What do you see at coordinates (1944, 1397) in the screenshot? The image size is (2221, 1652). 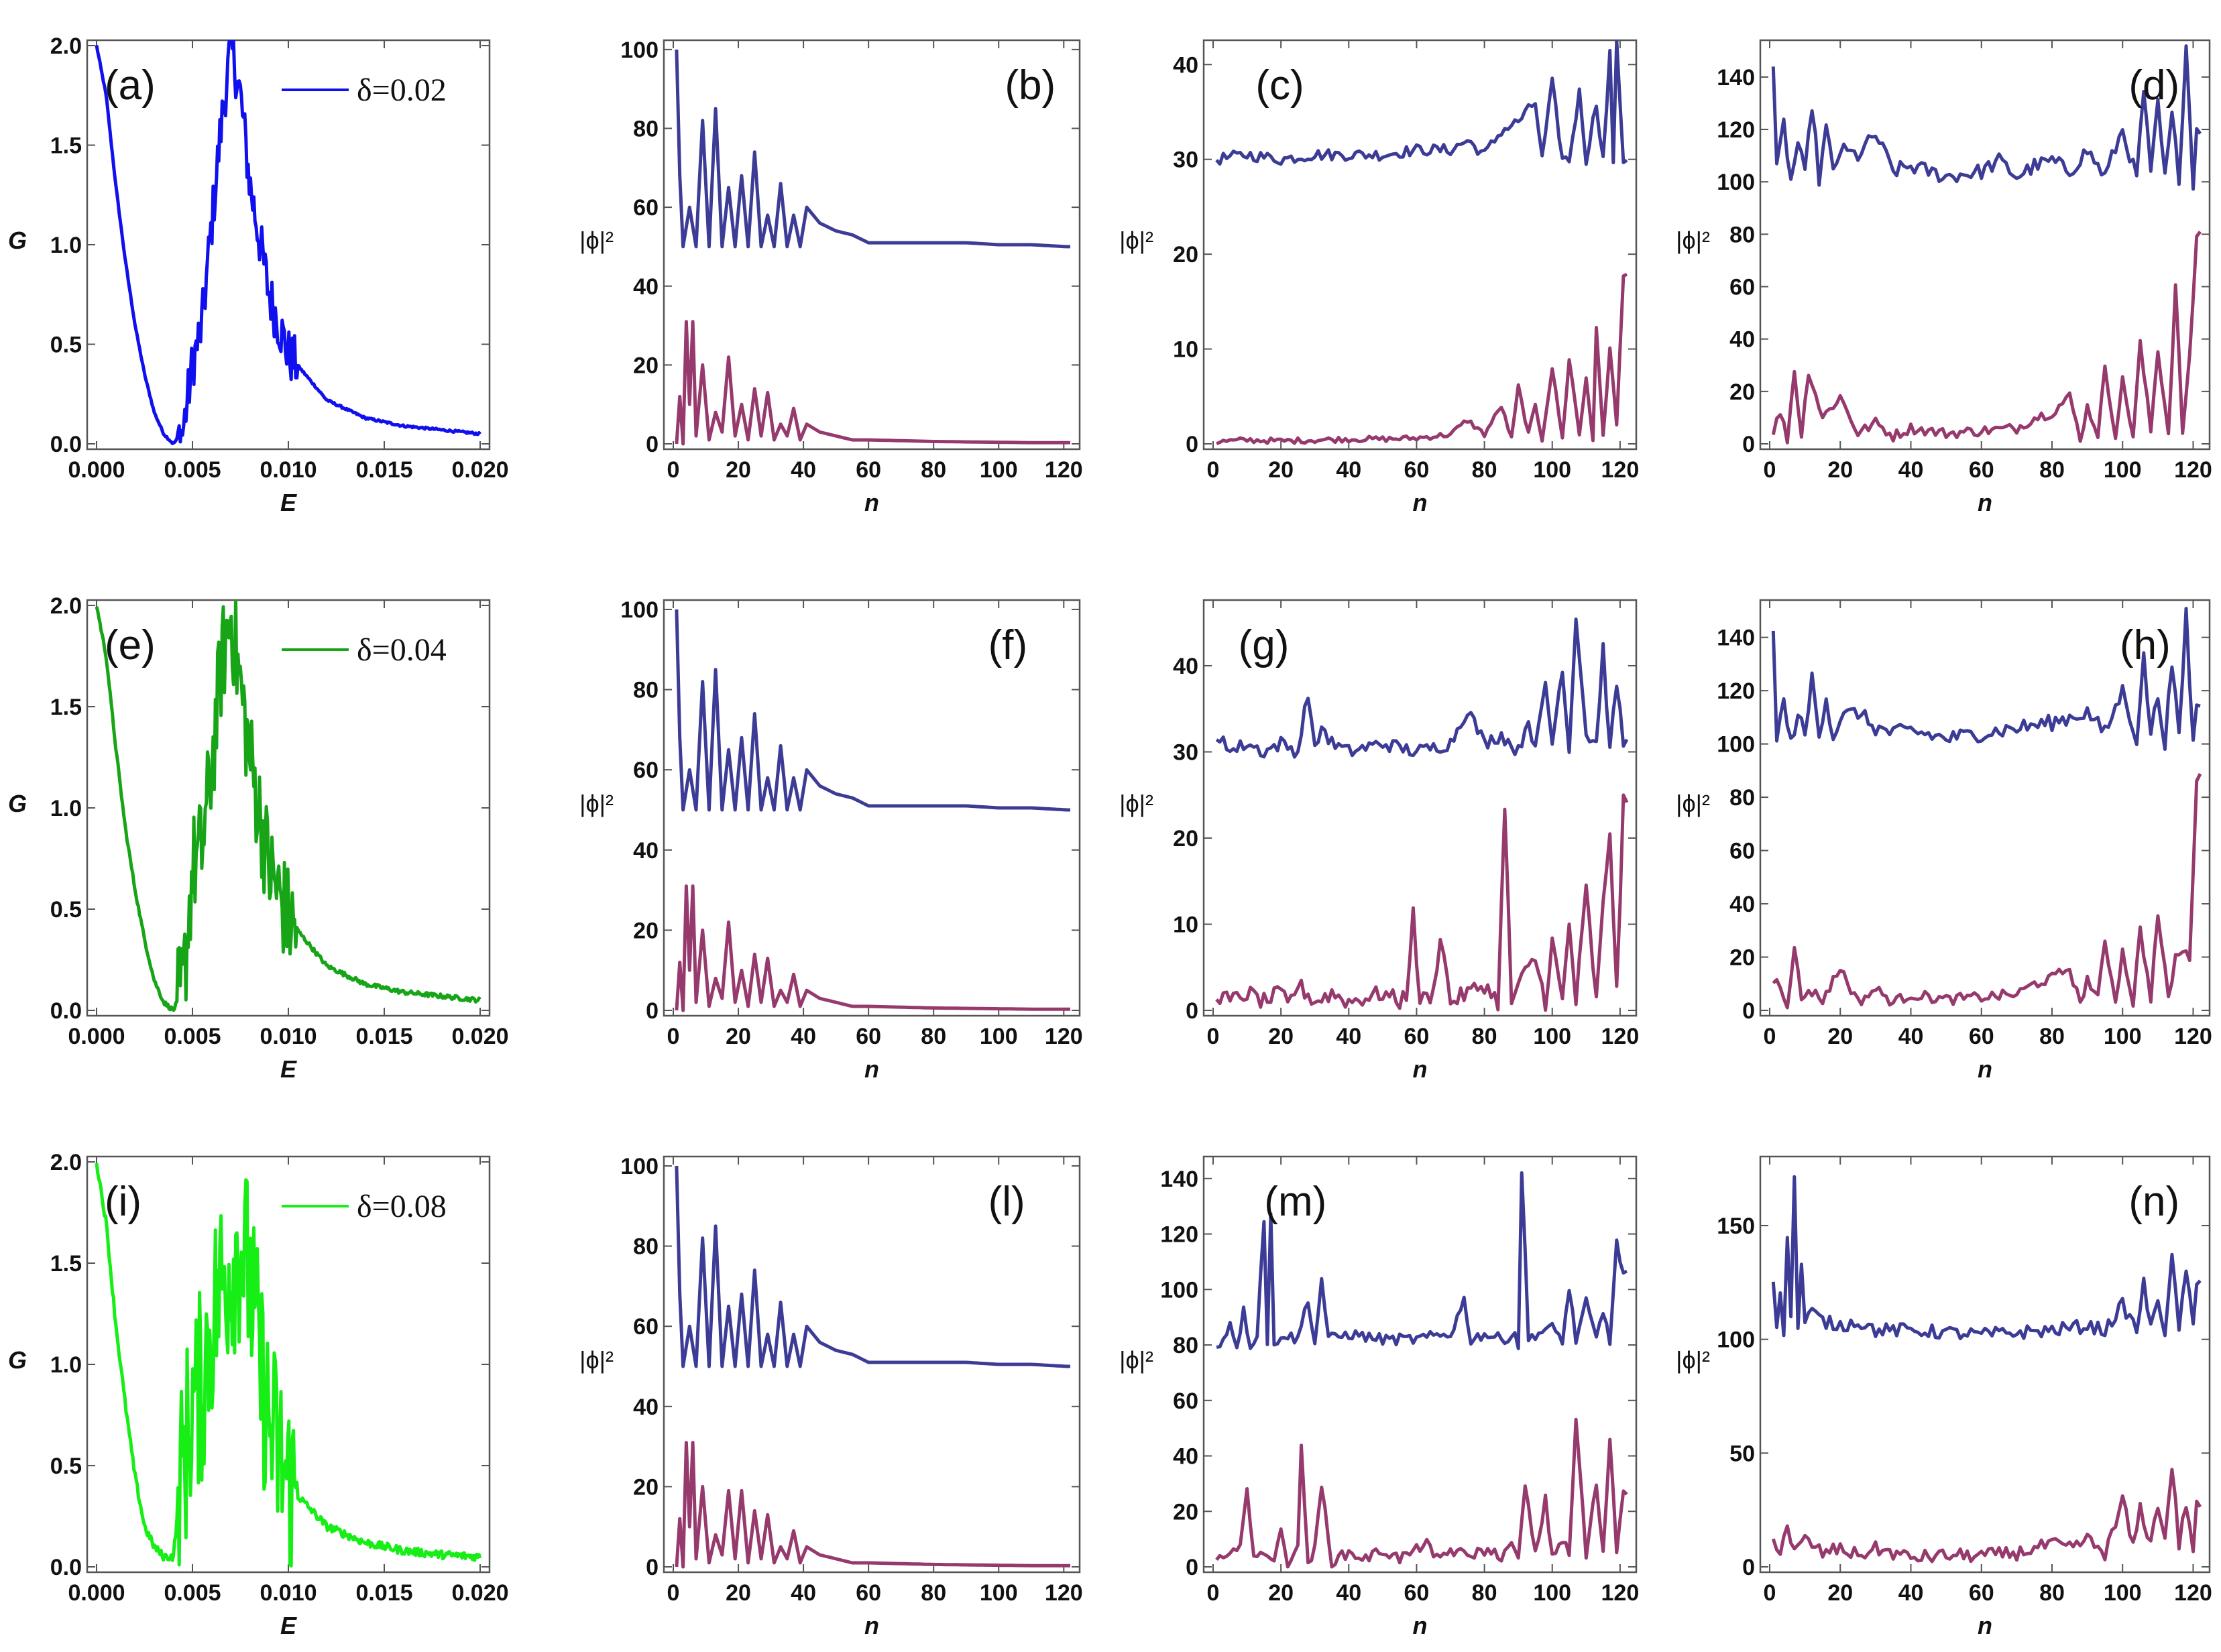 I see `panel-n: 0 20 40 60 80 100 120 0 50 100 150 n |ϕ|² (n)` at bounding box center [1944, 1397].